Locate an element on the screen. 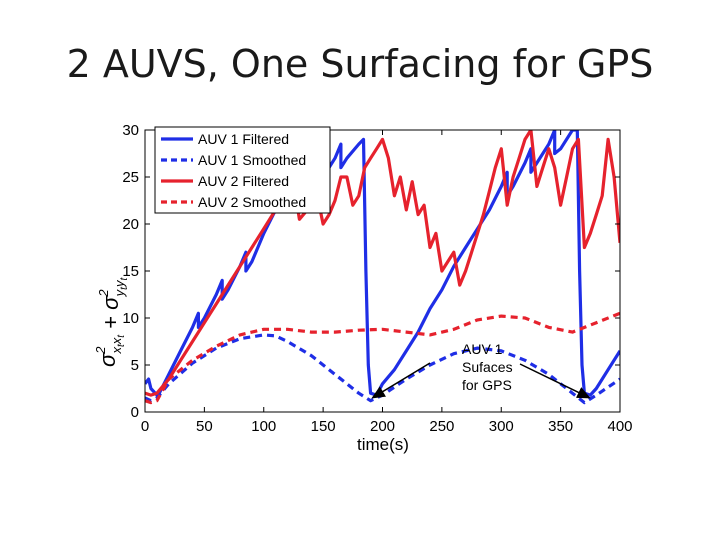 This screenshot has height=540, width=720. x-tick-label: 150 is located at coordinates (323, 426).